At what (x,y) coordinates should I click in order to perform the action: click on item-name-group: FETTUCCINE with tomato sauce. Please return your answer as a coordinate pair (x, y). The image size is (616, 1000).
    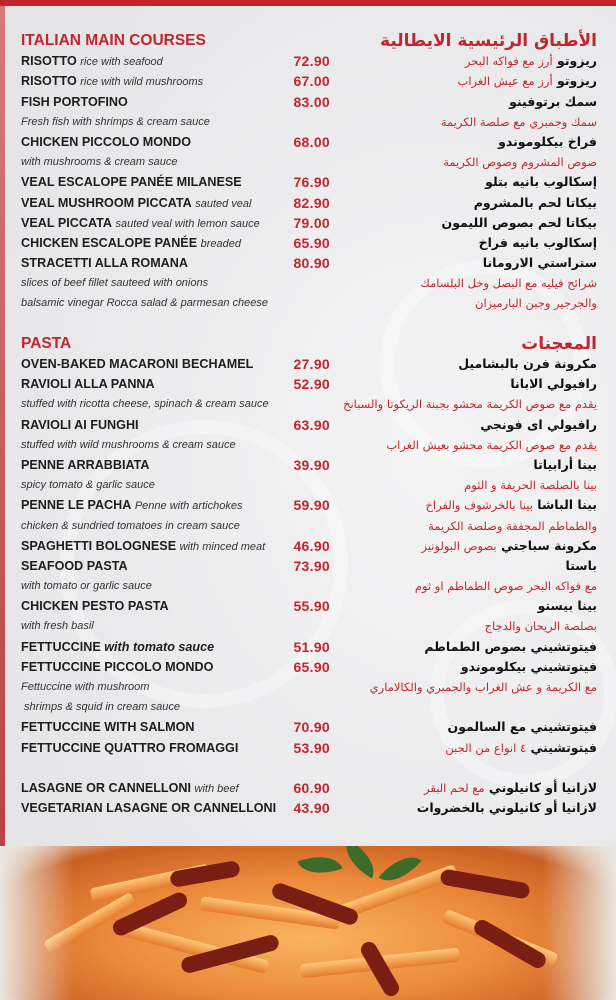
    Looking at the image, I should click on (117, 647).